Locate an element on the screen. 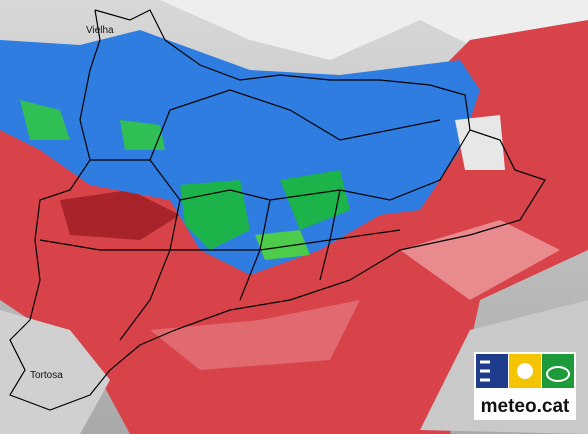  logo-lines is located at coordinates (485, 371).